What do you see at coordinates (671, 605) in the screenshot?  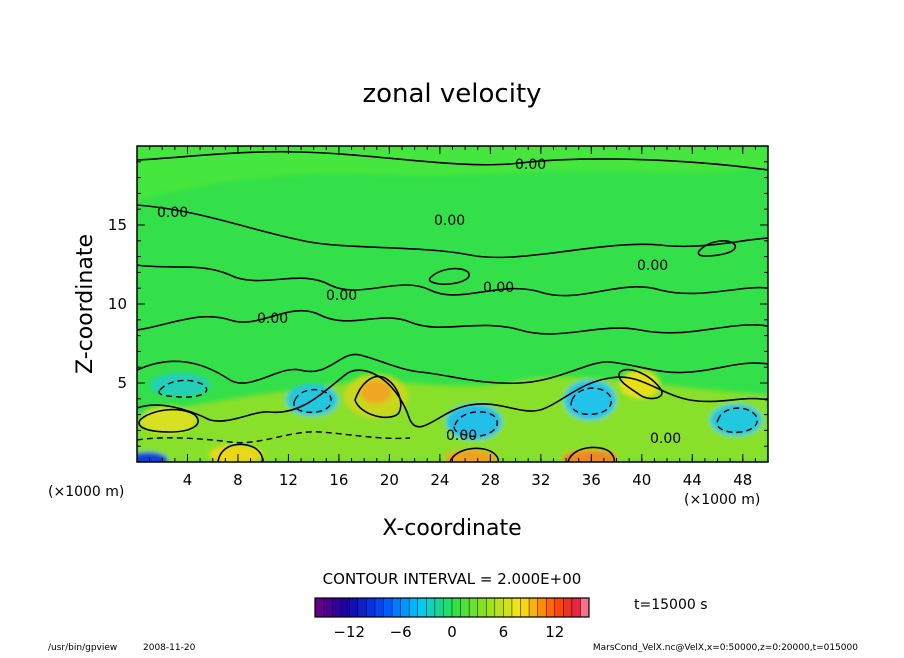 I see `time-label: t=15000 s` at bounding box center [671, 605].